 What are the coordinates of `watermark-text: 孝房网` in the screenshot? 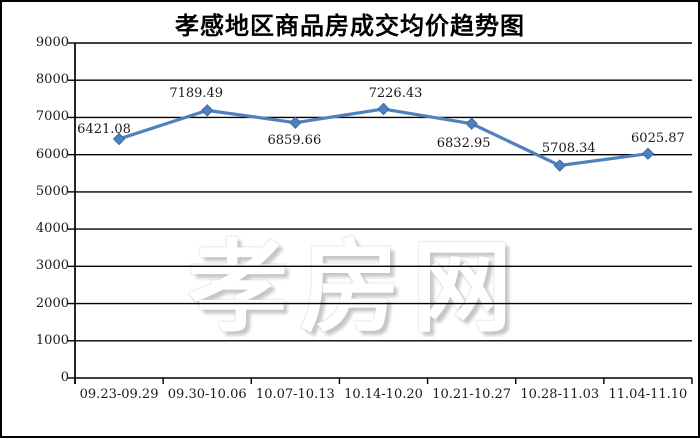 It's located at (356, 287).